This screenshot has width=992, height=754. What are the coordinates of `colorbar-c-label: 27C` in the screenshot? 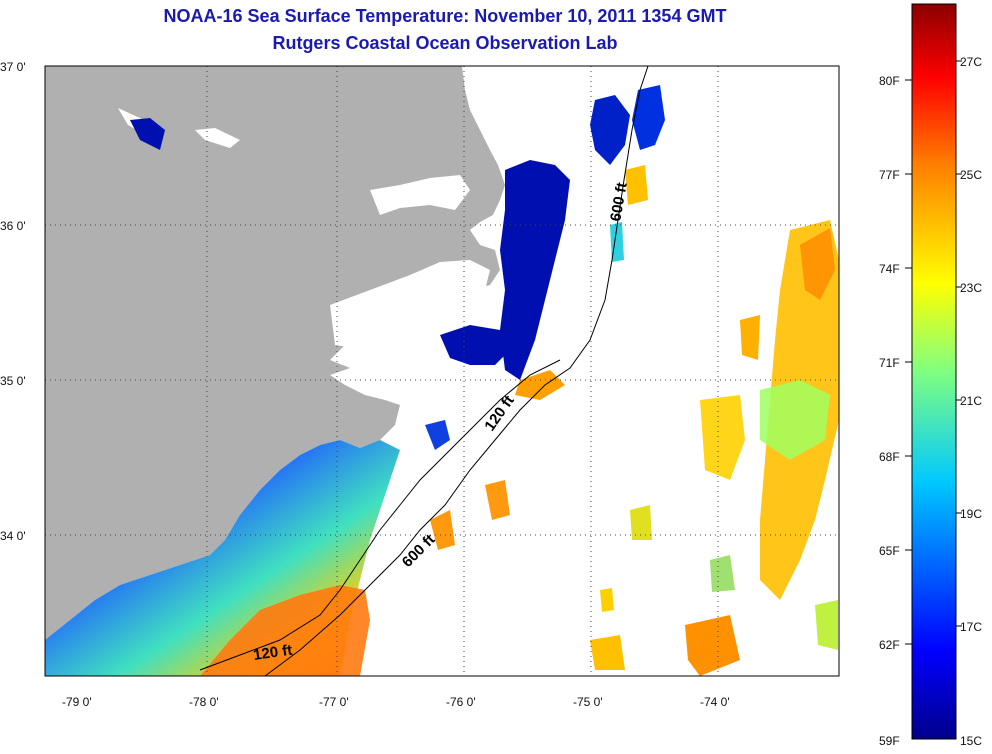 It's located at (971, 62).